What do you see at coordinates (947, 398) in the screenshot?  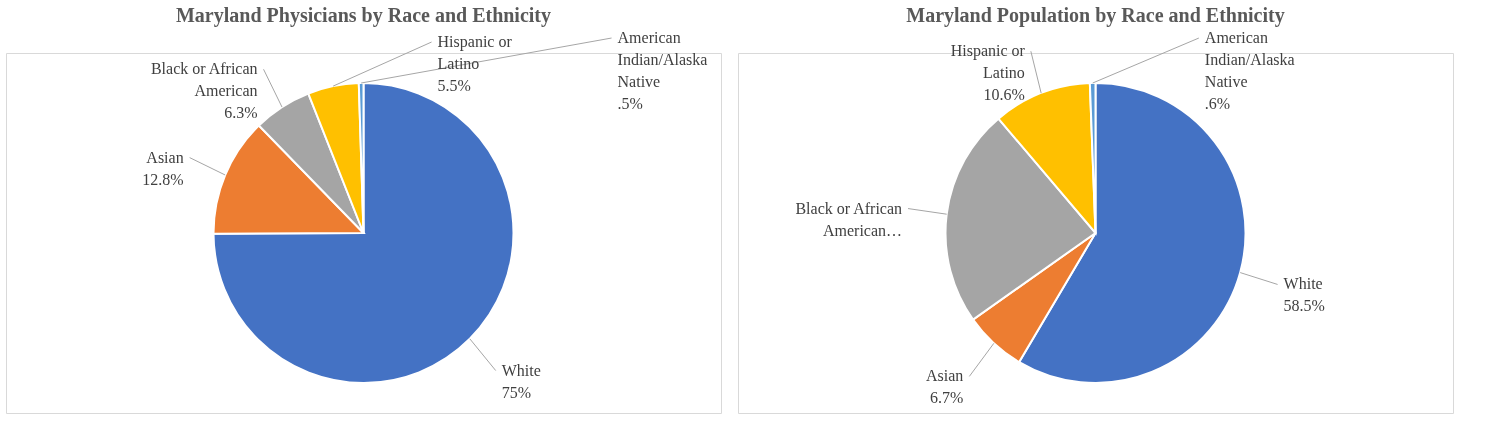 I see `data-label: 6.7%` at bounding box center [947, 398].